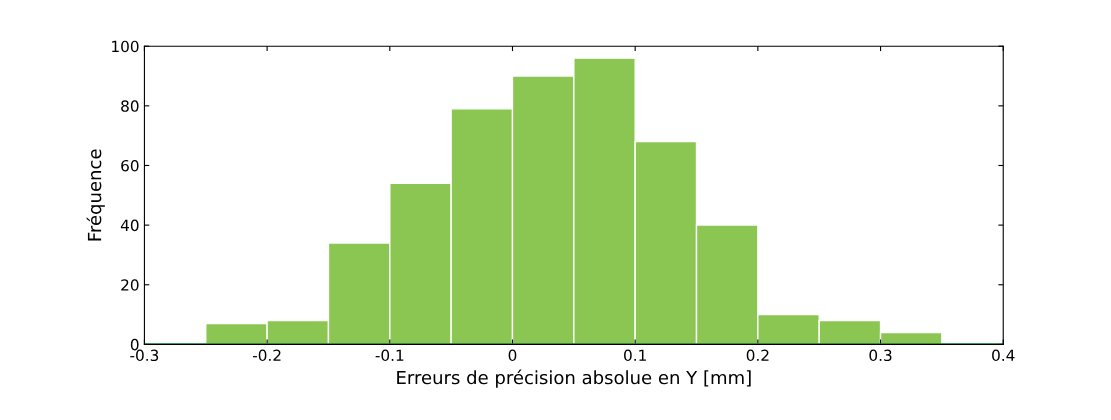  What do you see at coordinates (130, 165) in the screenshot?
I see `y-tick-label: 60` at bounding box center [130, 165].